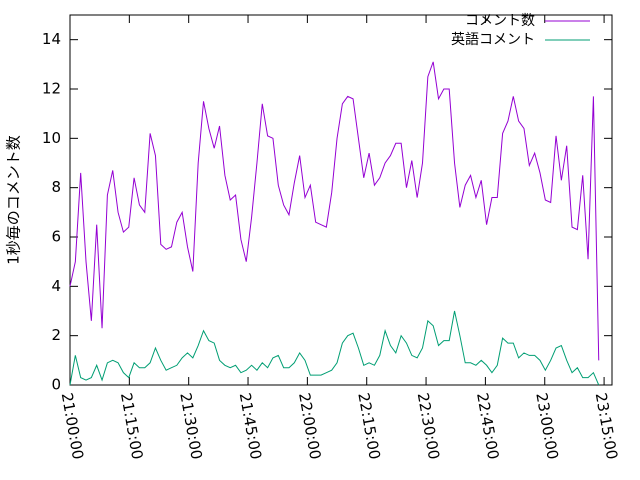 The width and height of the screenshot is (640, 480). I want to click on y-tick-label: 4, so click(56, 286).